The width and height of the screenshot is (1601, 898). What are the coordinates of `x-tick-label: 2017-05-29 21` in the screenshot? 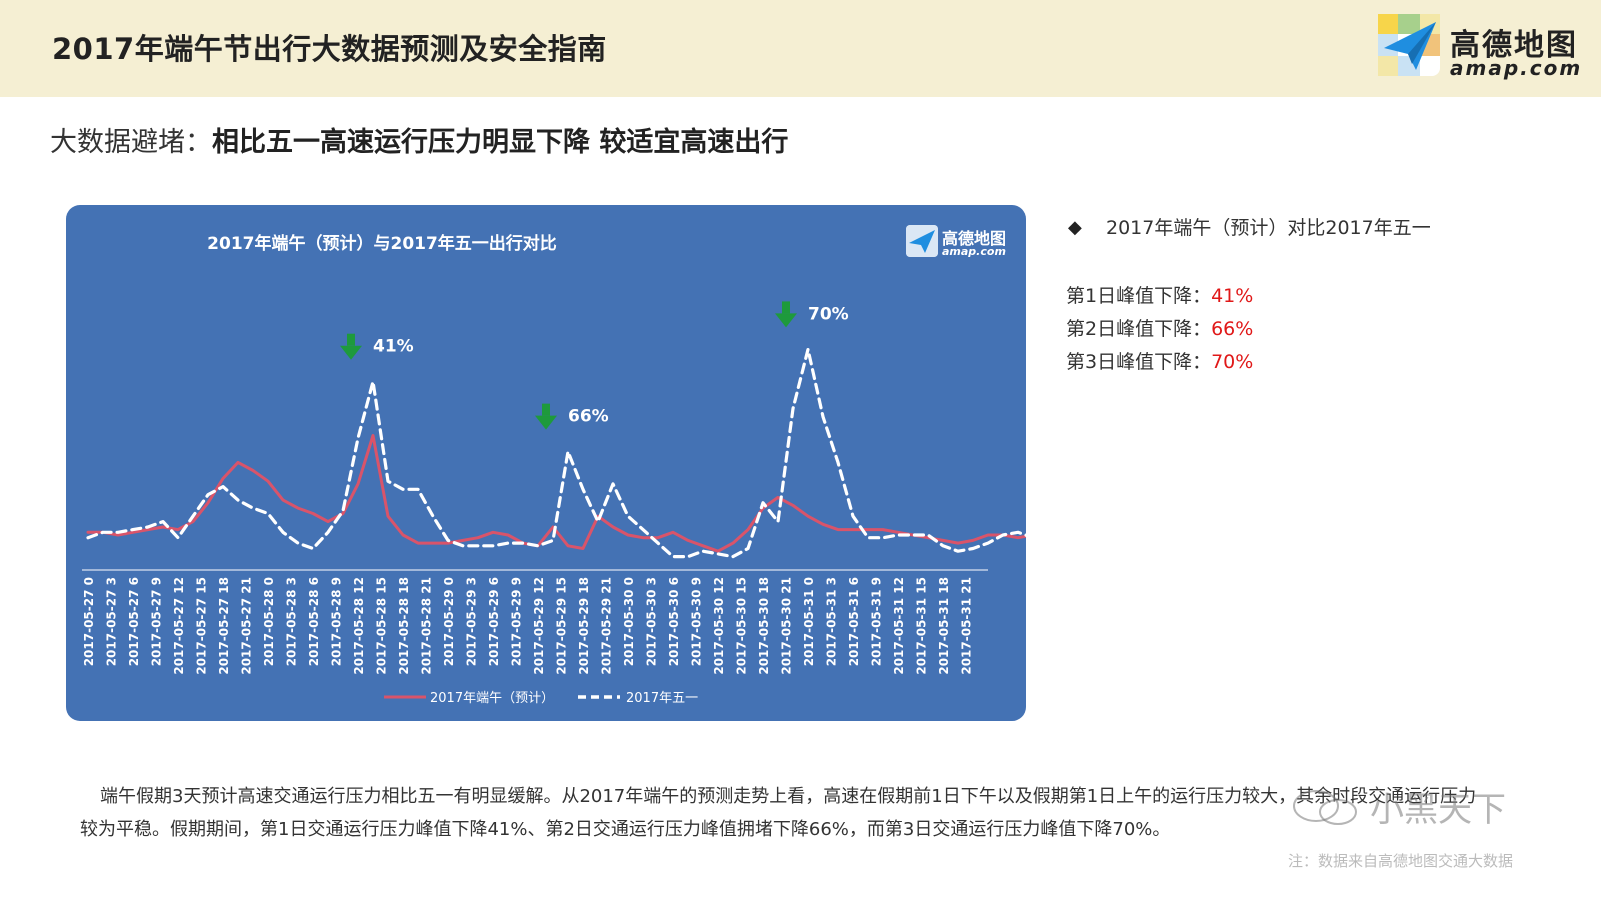 It's located at (607, 626).